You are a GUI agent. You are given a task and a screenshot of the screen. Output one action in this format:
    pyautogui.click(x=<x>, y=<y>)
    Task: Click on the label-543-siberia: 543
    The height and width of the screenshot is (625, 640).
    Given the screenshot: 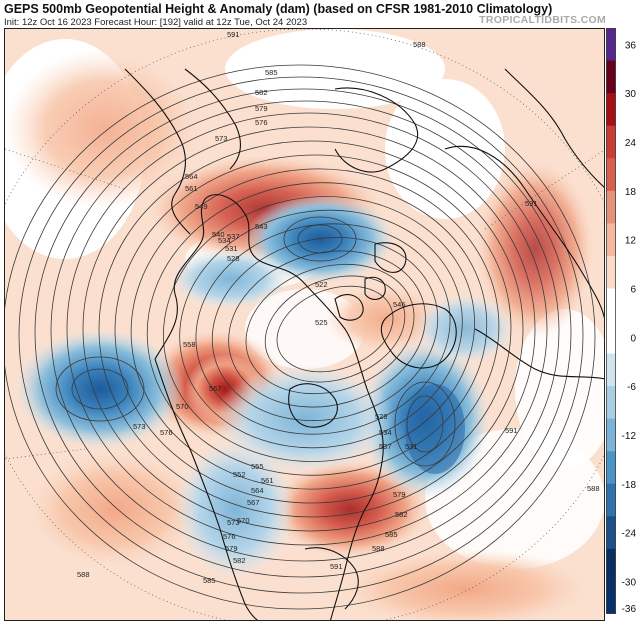 What is the action you would take?
    pyautogui.click(x=261, y=226)
    